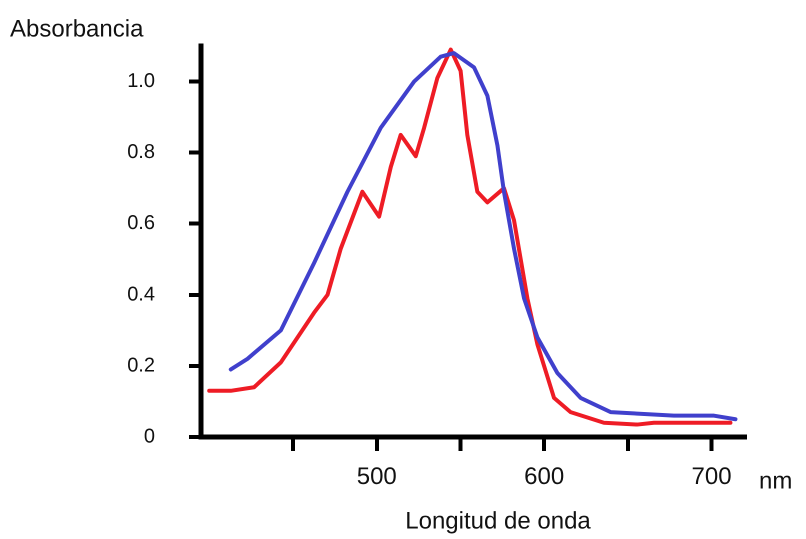 This screenshot has height=539, width=806. I want to click on x-tick-label: 500, so click(376, 476).